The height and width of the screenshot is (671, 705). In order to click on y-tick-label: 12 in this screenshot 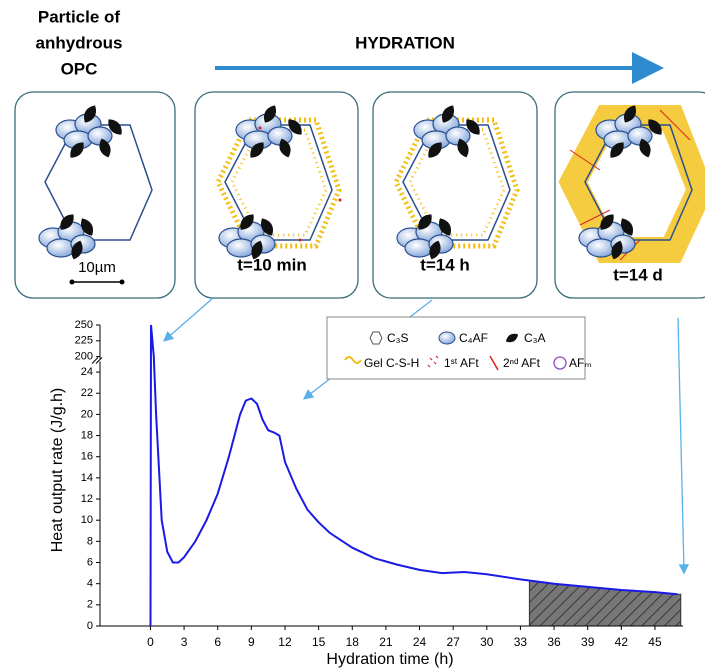, I will do `click(87, 499)`.